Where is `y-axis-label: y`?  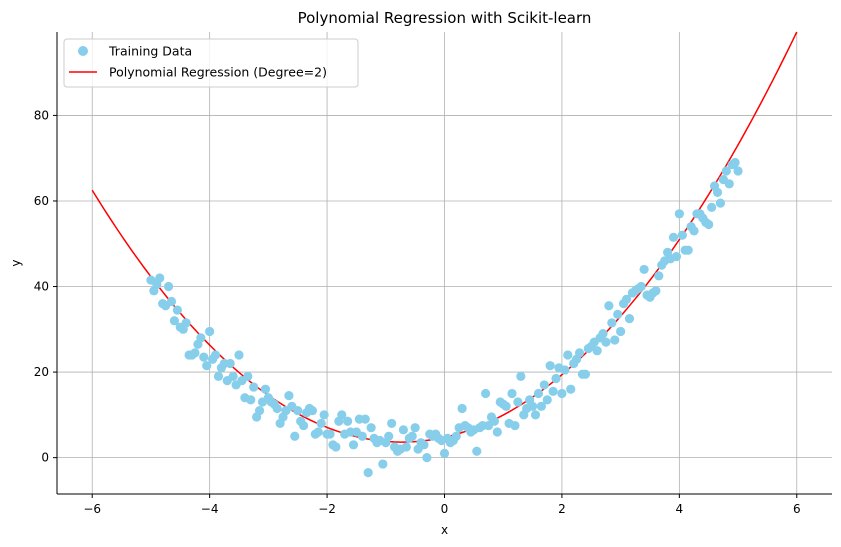 y-axis-label: y is located at coordinates (16, 262).